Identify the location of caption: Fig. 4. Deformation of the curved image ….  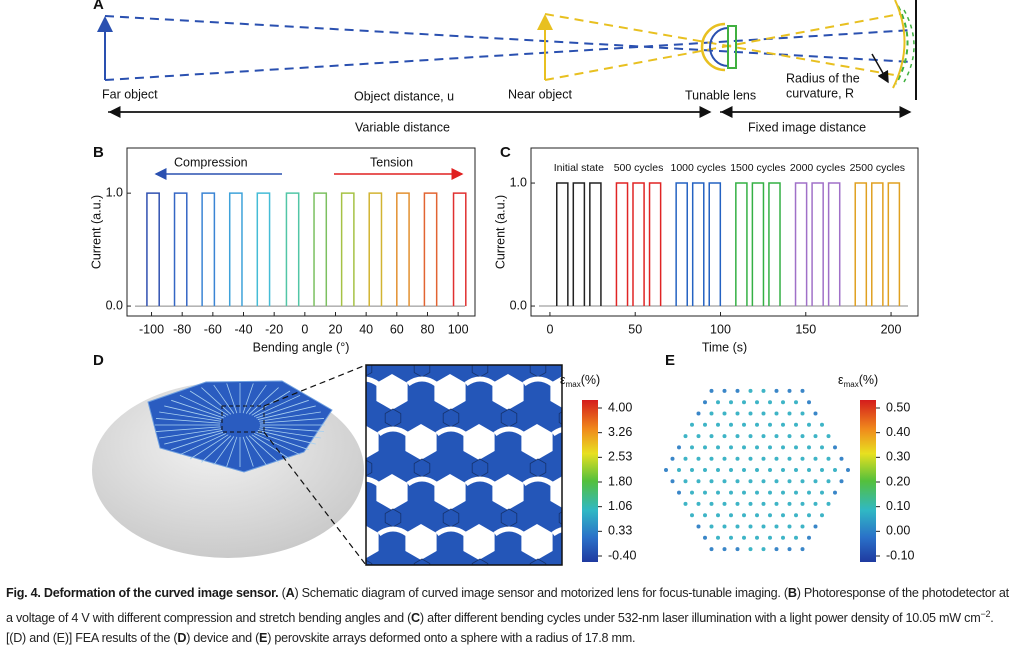
(508, 616).